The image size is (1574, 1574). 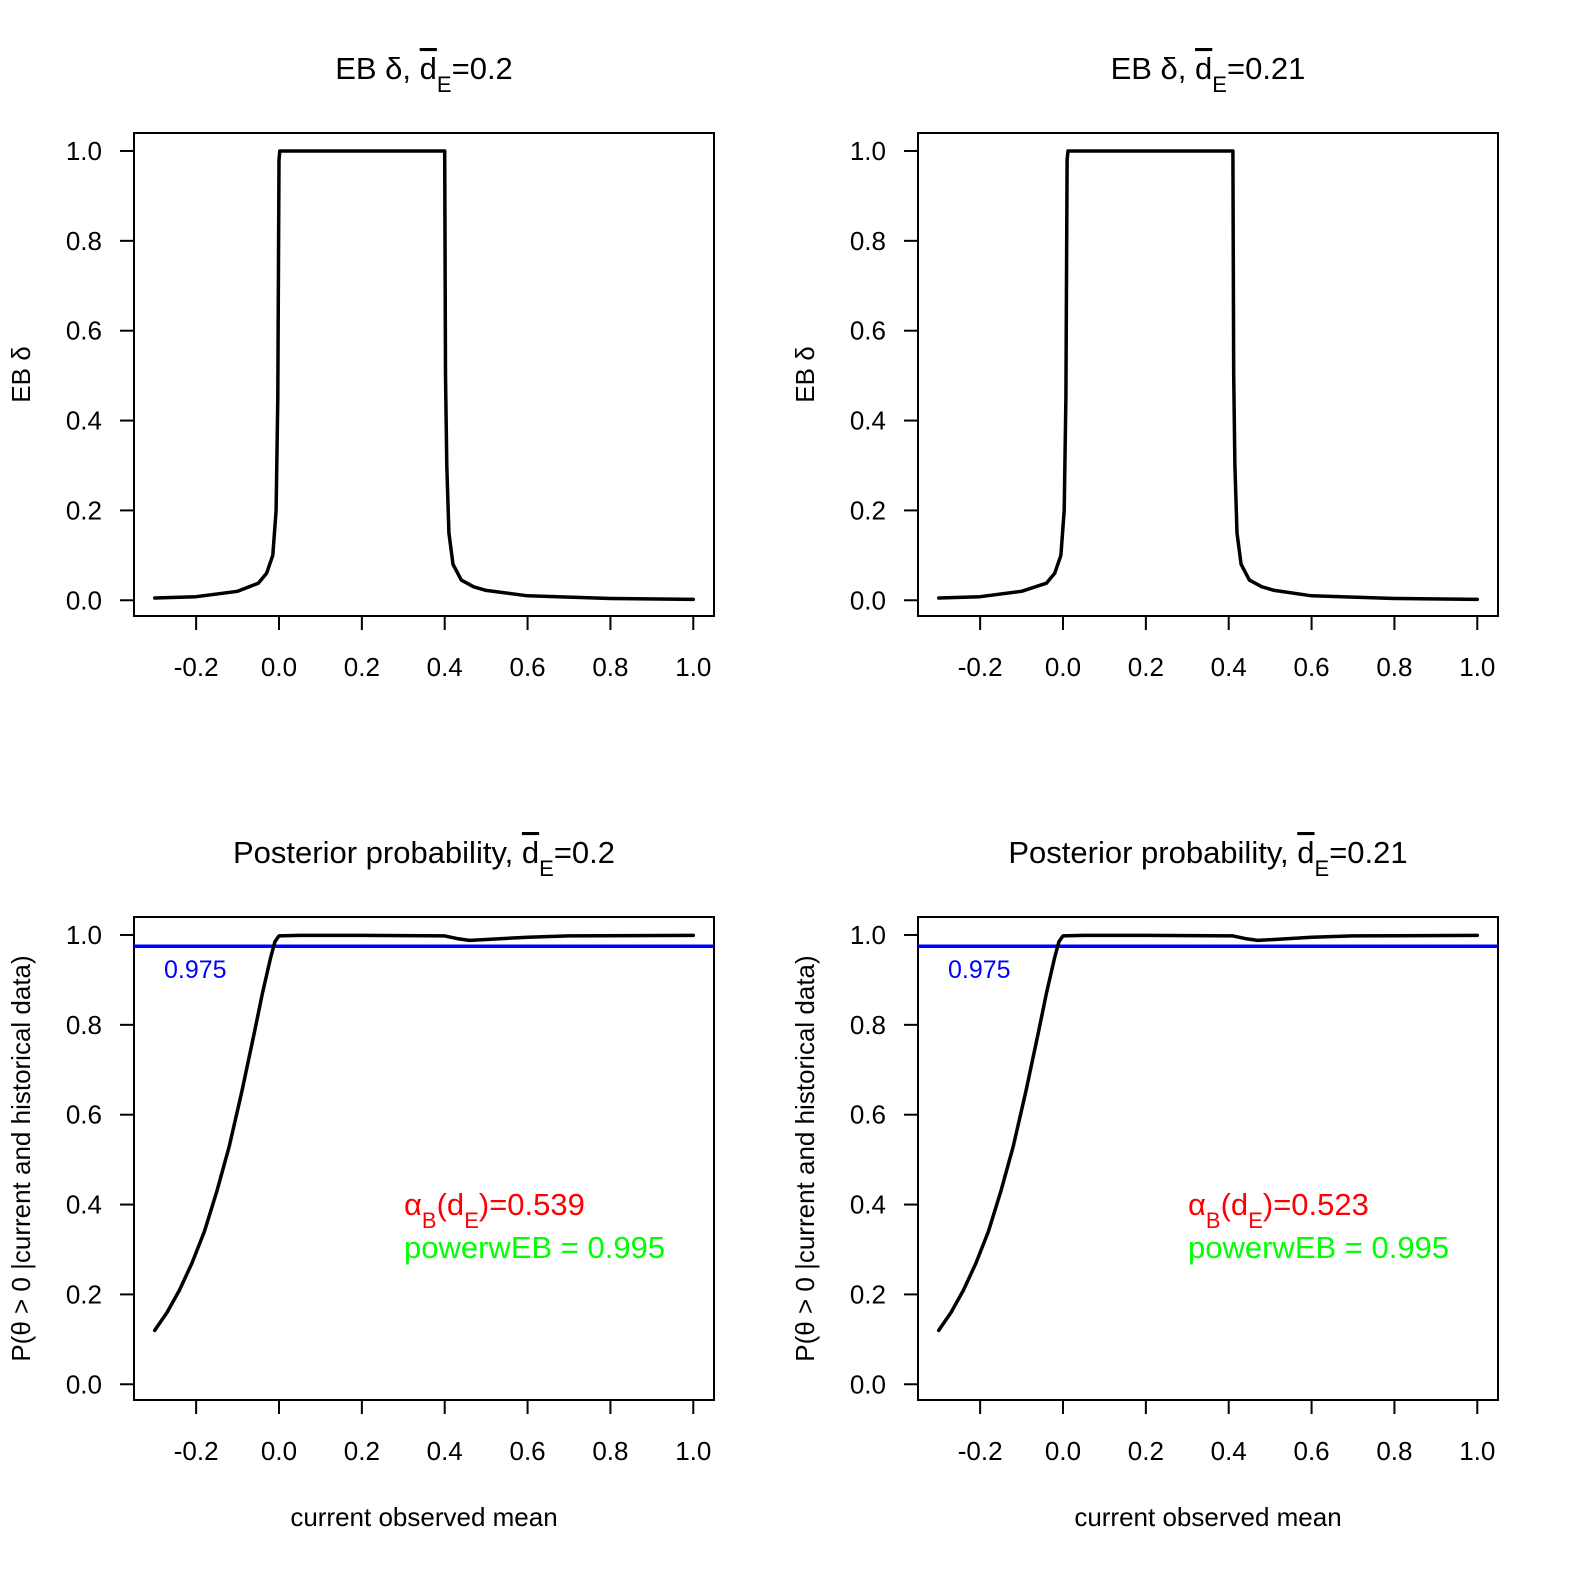 I want to click on panel-title: Posterior probability, dE=0.21, so click(x=1207, y=858).